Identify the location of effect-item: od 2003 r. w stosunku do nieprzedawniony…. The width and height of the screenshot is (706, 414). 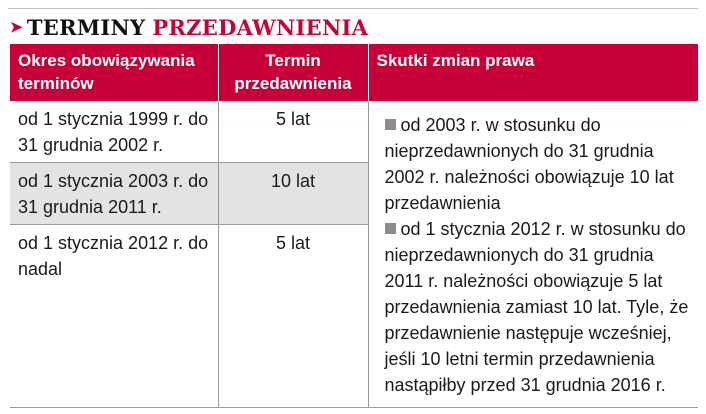
(537, 164).